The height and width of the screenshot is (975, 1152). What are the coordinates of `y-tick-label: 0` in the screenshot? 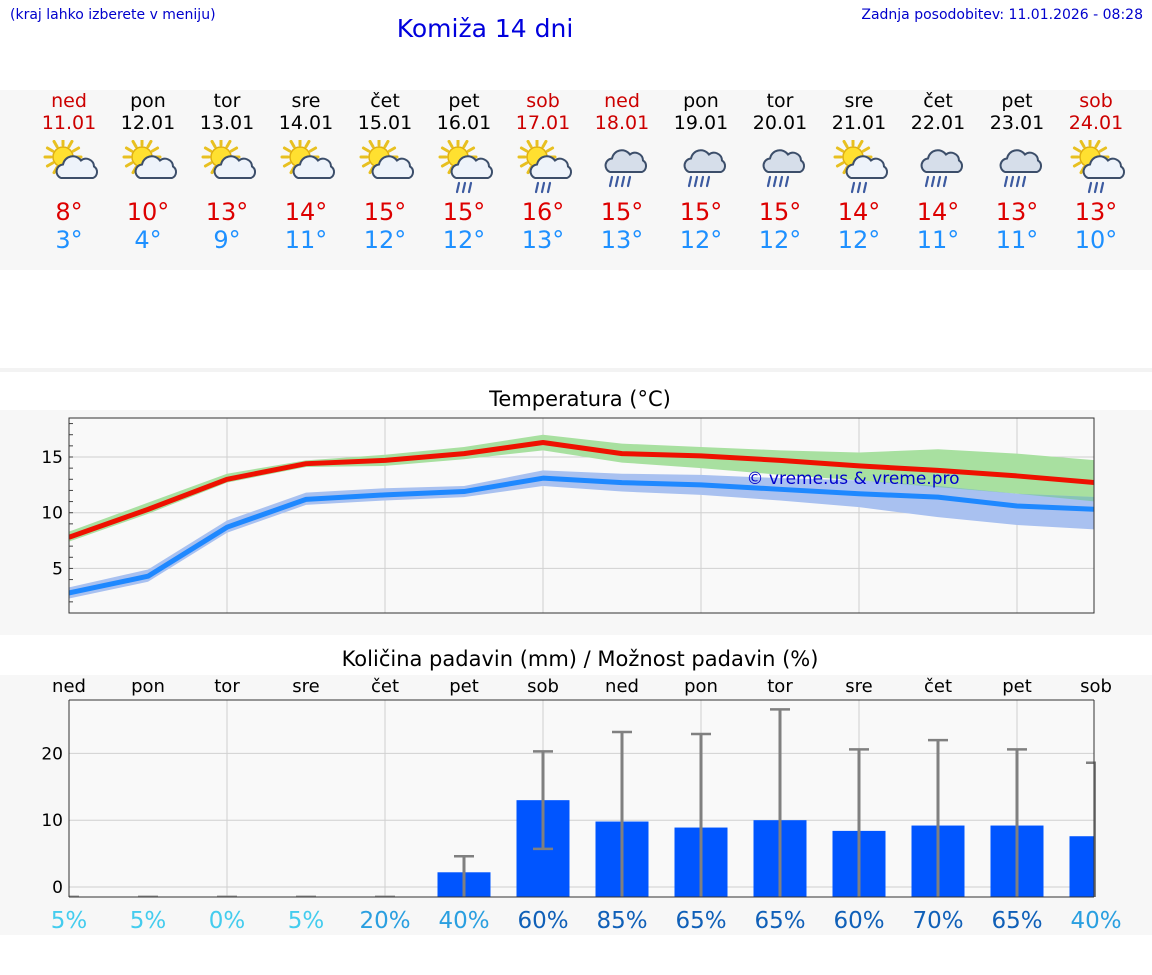 It's located at (57, 888).